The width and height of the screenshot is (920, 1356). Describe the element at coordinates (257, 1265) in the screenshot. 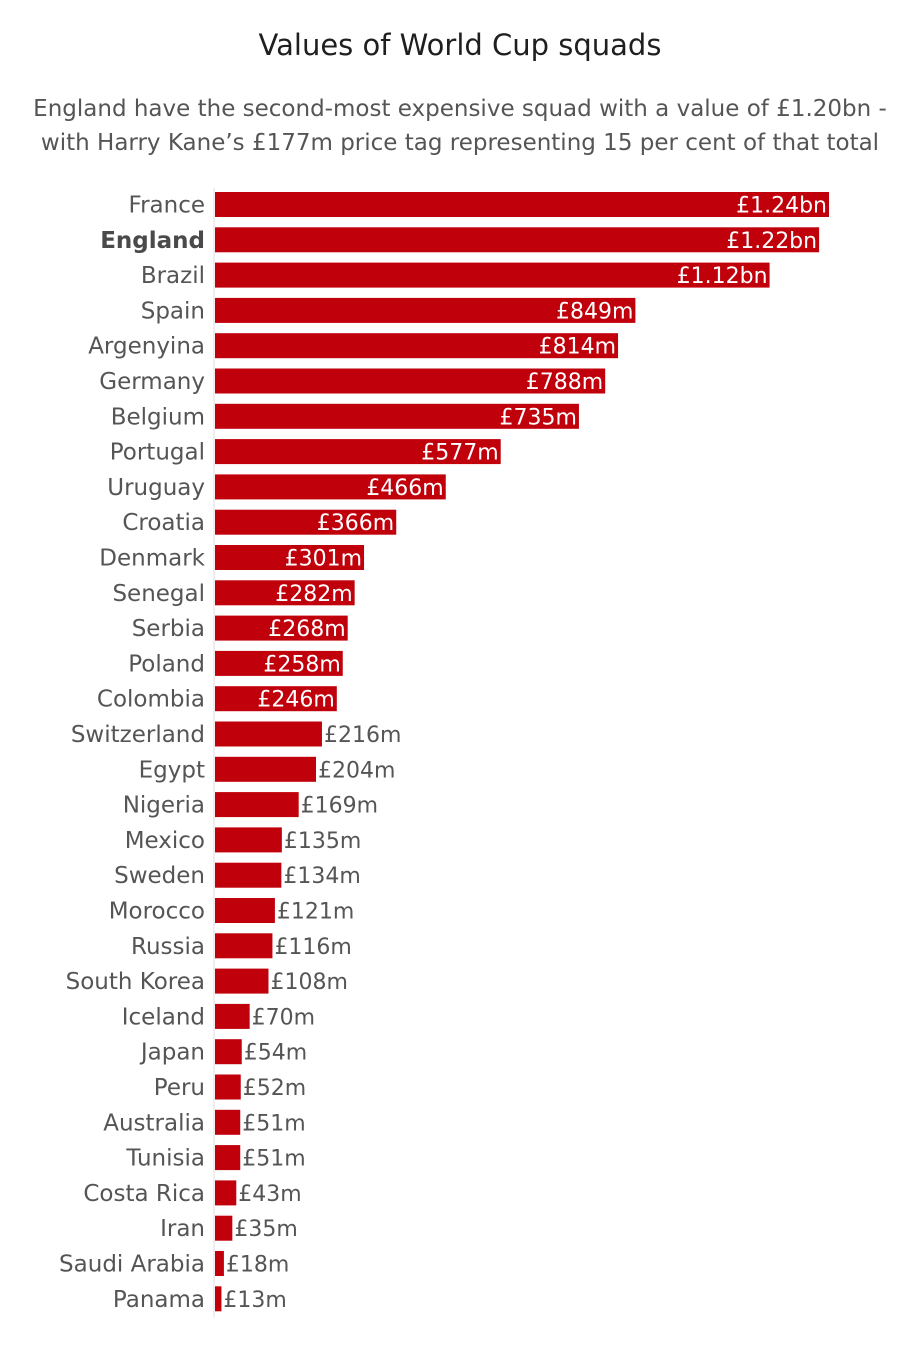

I see `value-label: £18m` at that location.